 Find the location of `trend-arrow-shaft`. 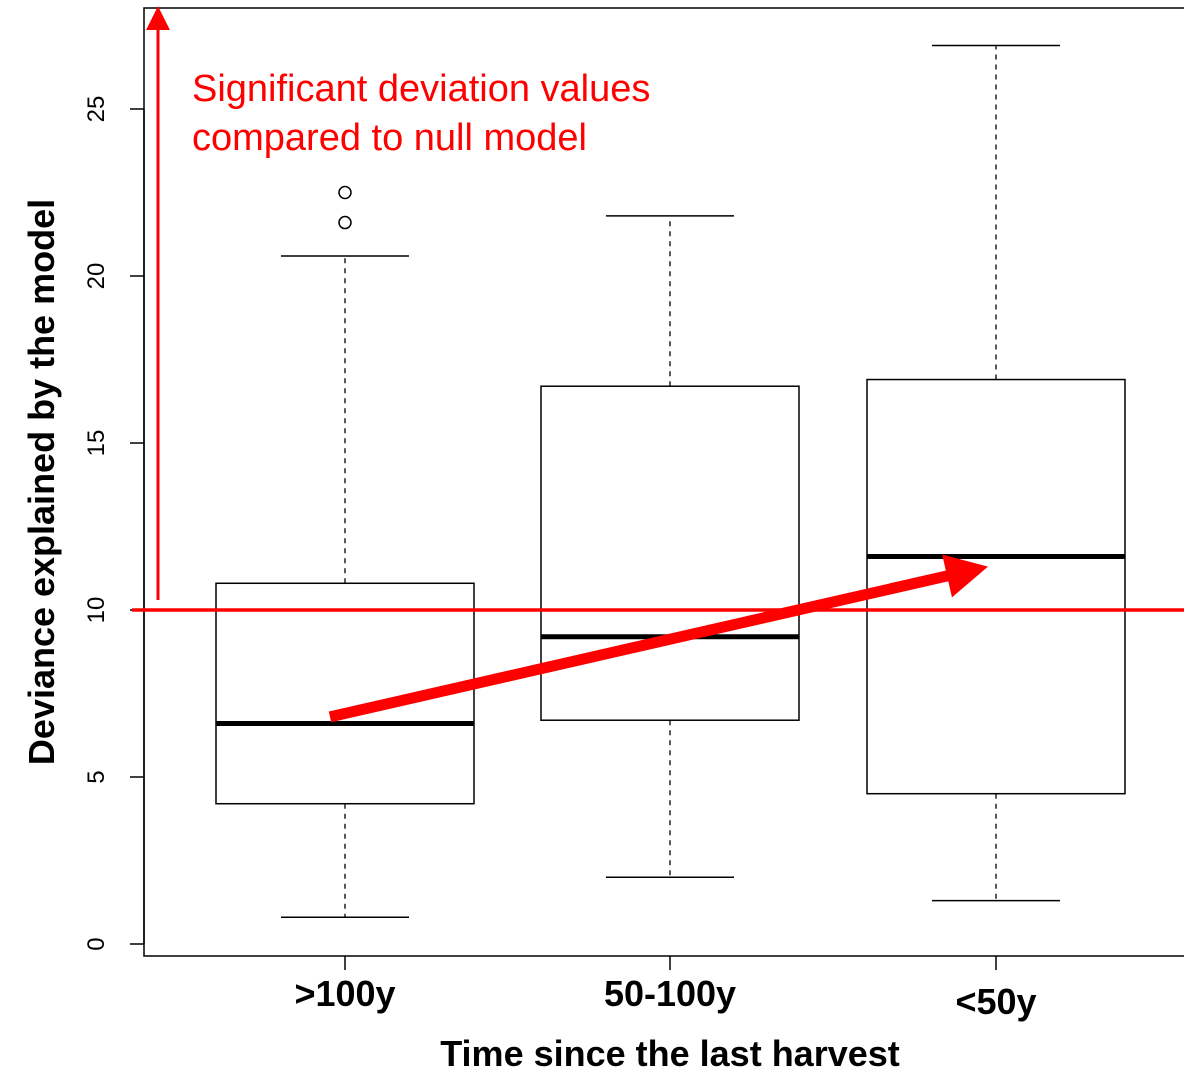

trend-arrow-shaft is located at coordinates (639, 646).